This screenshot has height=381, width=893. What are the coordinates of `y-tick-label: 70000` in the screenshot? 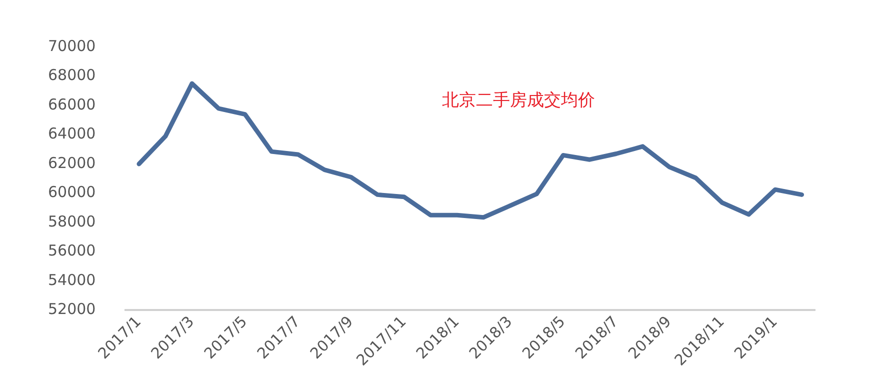 It's located at (72, 45).